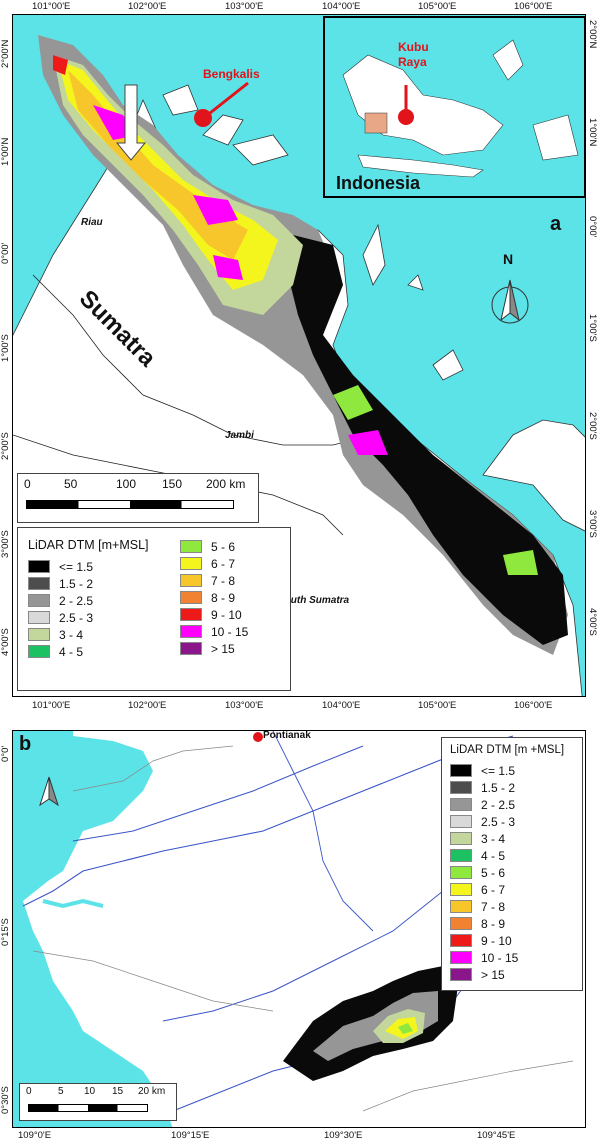 The image size is (598, 1142). I want to click on axis-tick-label: 1°00'N, so click(592, 132).